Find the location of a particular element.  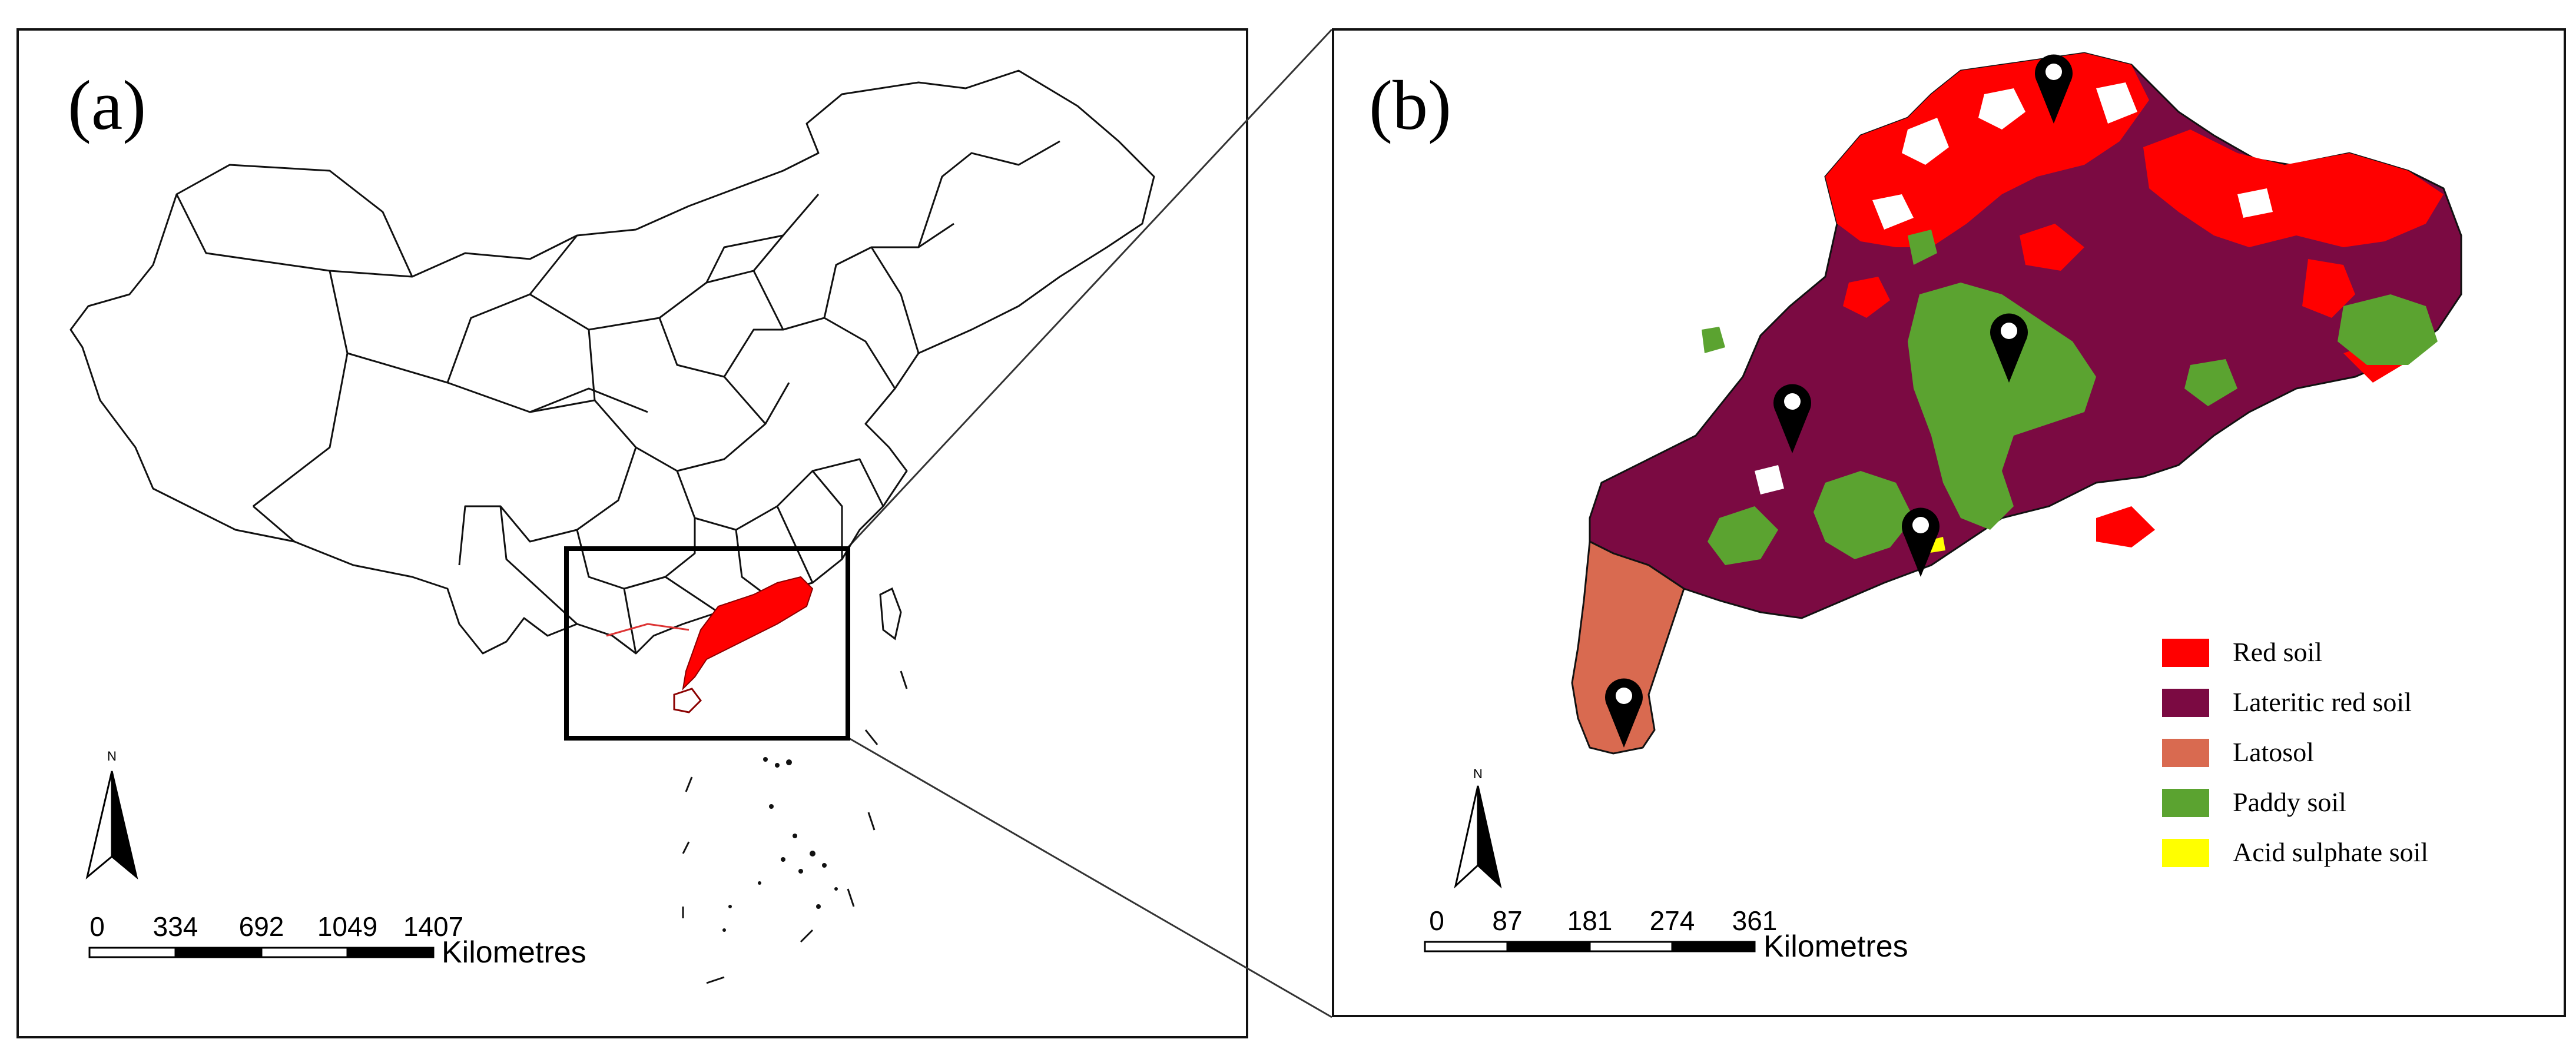

scale-a-tick-1: 334 is located at coordinates (175, 926).